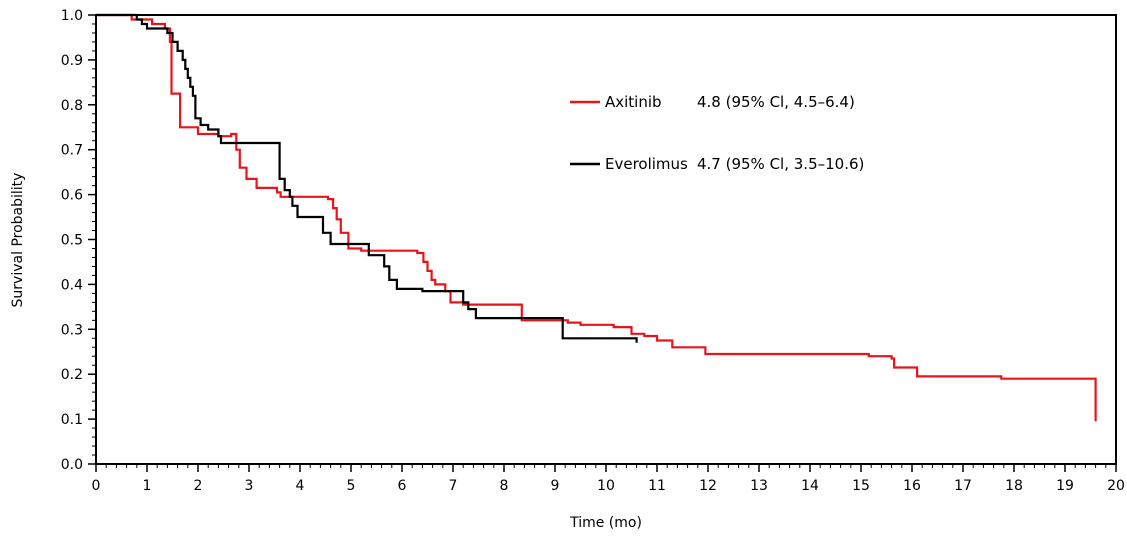  What do you see at coordinates (72, 106) in the screenshot?
I see `y-tick-label: 0.8` at bounding box center [72, 106].